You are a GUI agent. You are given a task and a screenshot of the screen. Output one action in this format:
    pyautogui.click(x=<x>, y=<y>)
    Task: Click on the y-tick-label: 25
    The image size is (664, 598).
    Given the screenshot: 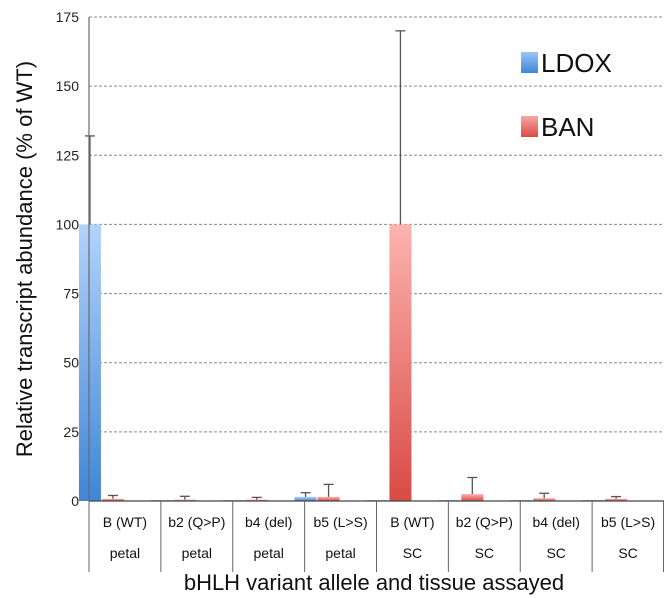 What is the action you would take?
    pyautogui.click(x=71, y=432)
    